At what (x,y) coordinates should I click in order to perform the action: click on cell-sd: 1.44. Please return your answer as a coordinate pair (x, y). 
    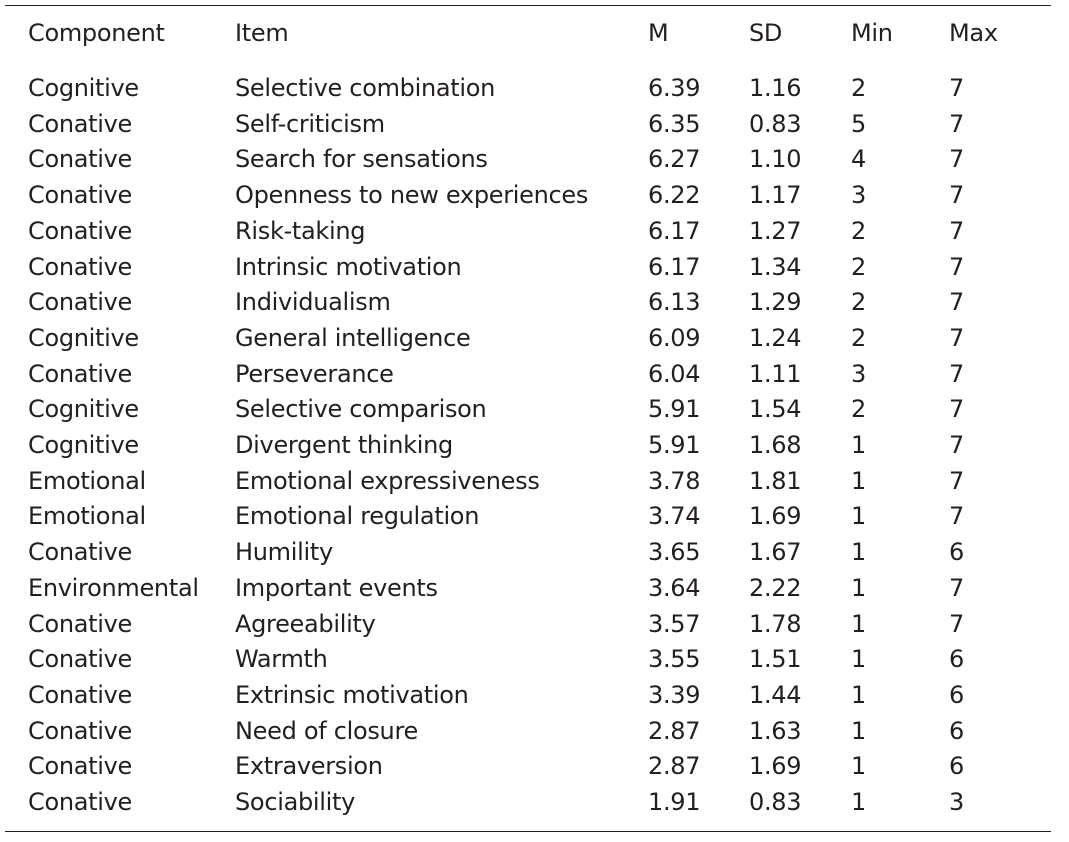
    Looking at the image, I should click on (775, 694).